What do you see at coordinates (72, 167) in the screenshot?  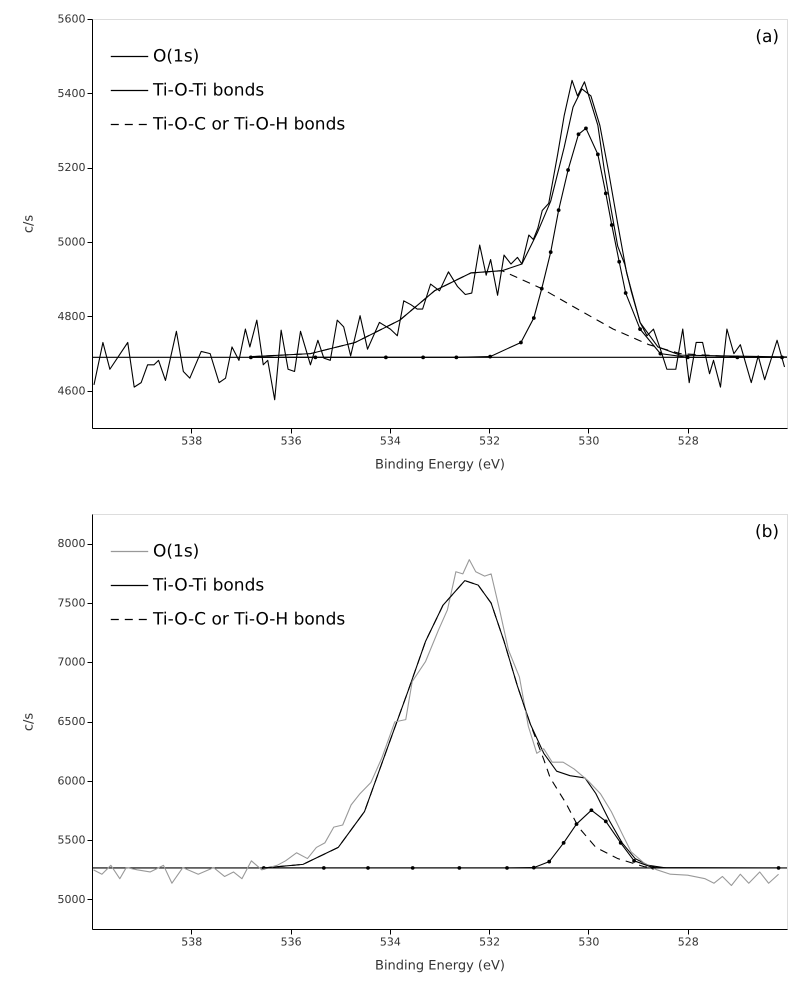 I see `y-tick-label: 5200` at bounding box center [72, 167].